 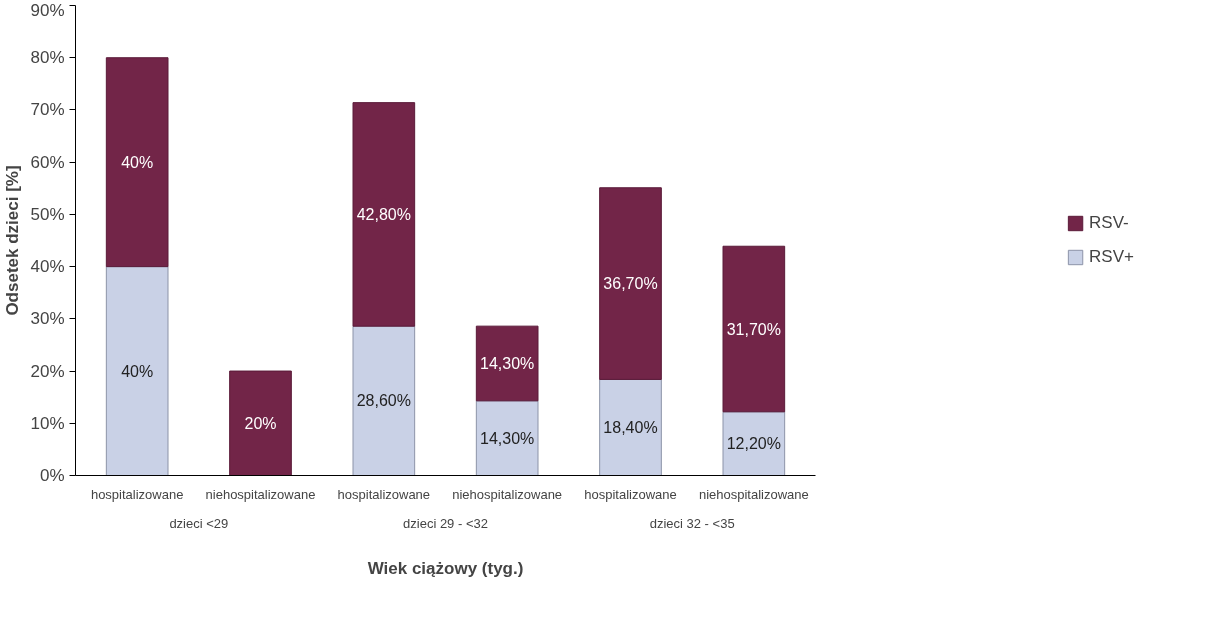 I want to click on y-tick-label: 60%, so click(x=47, y=162).